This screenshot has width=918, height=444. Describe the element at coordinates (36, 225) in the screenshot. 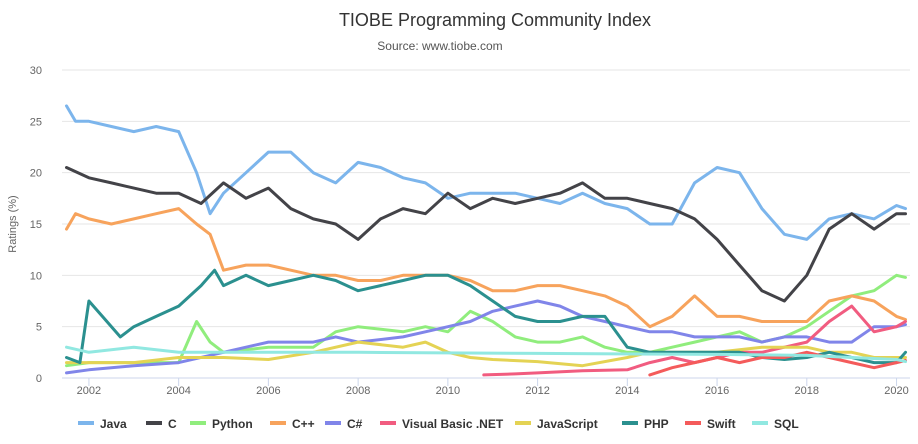

I see `y-tick-label: 15` at that location.